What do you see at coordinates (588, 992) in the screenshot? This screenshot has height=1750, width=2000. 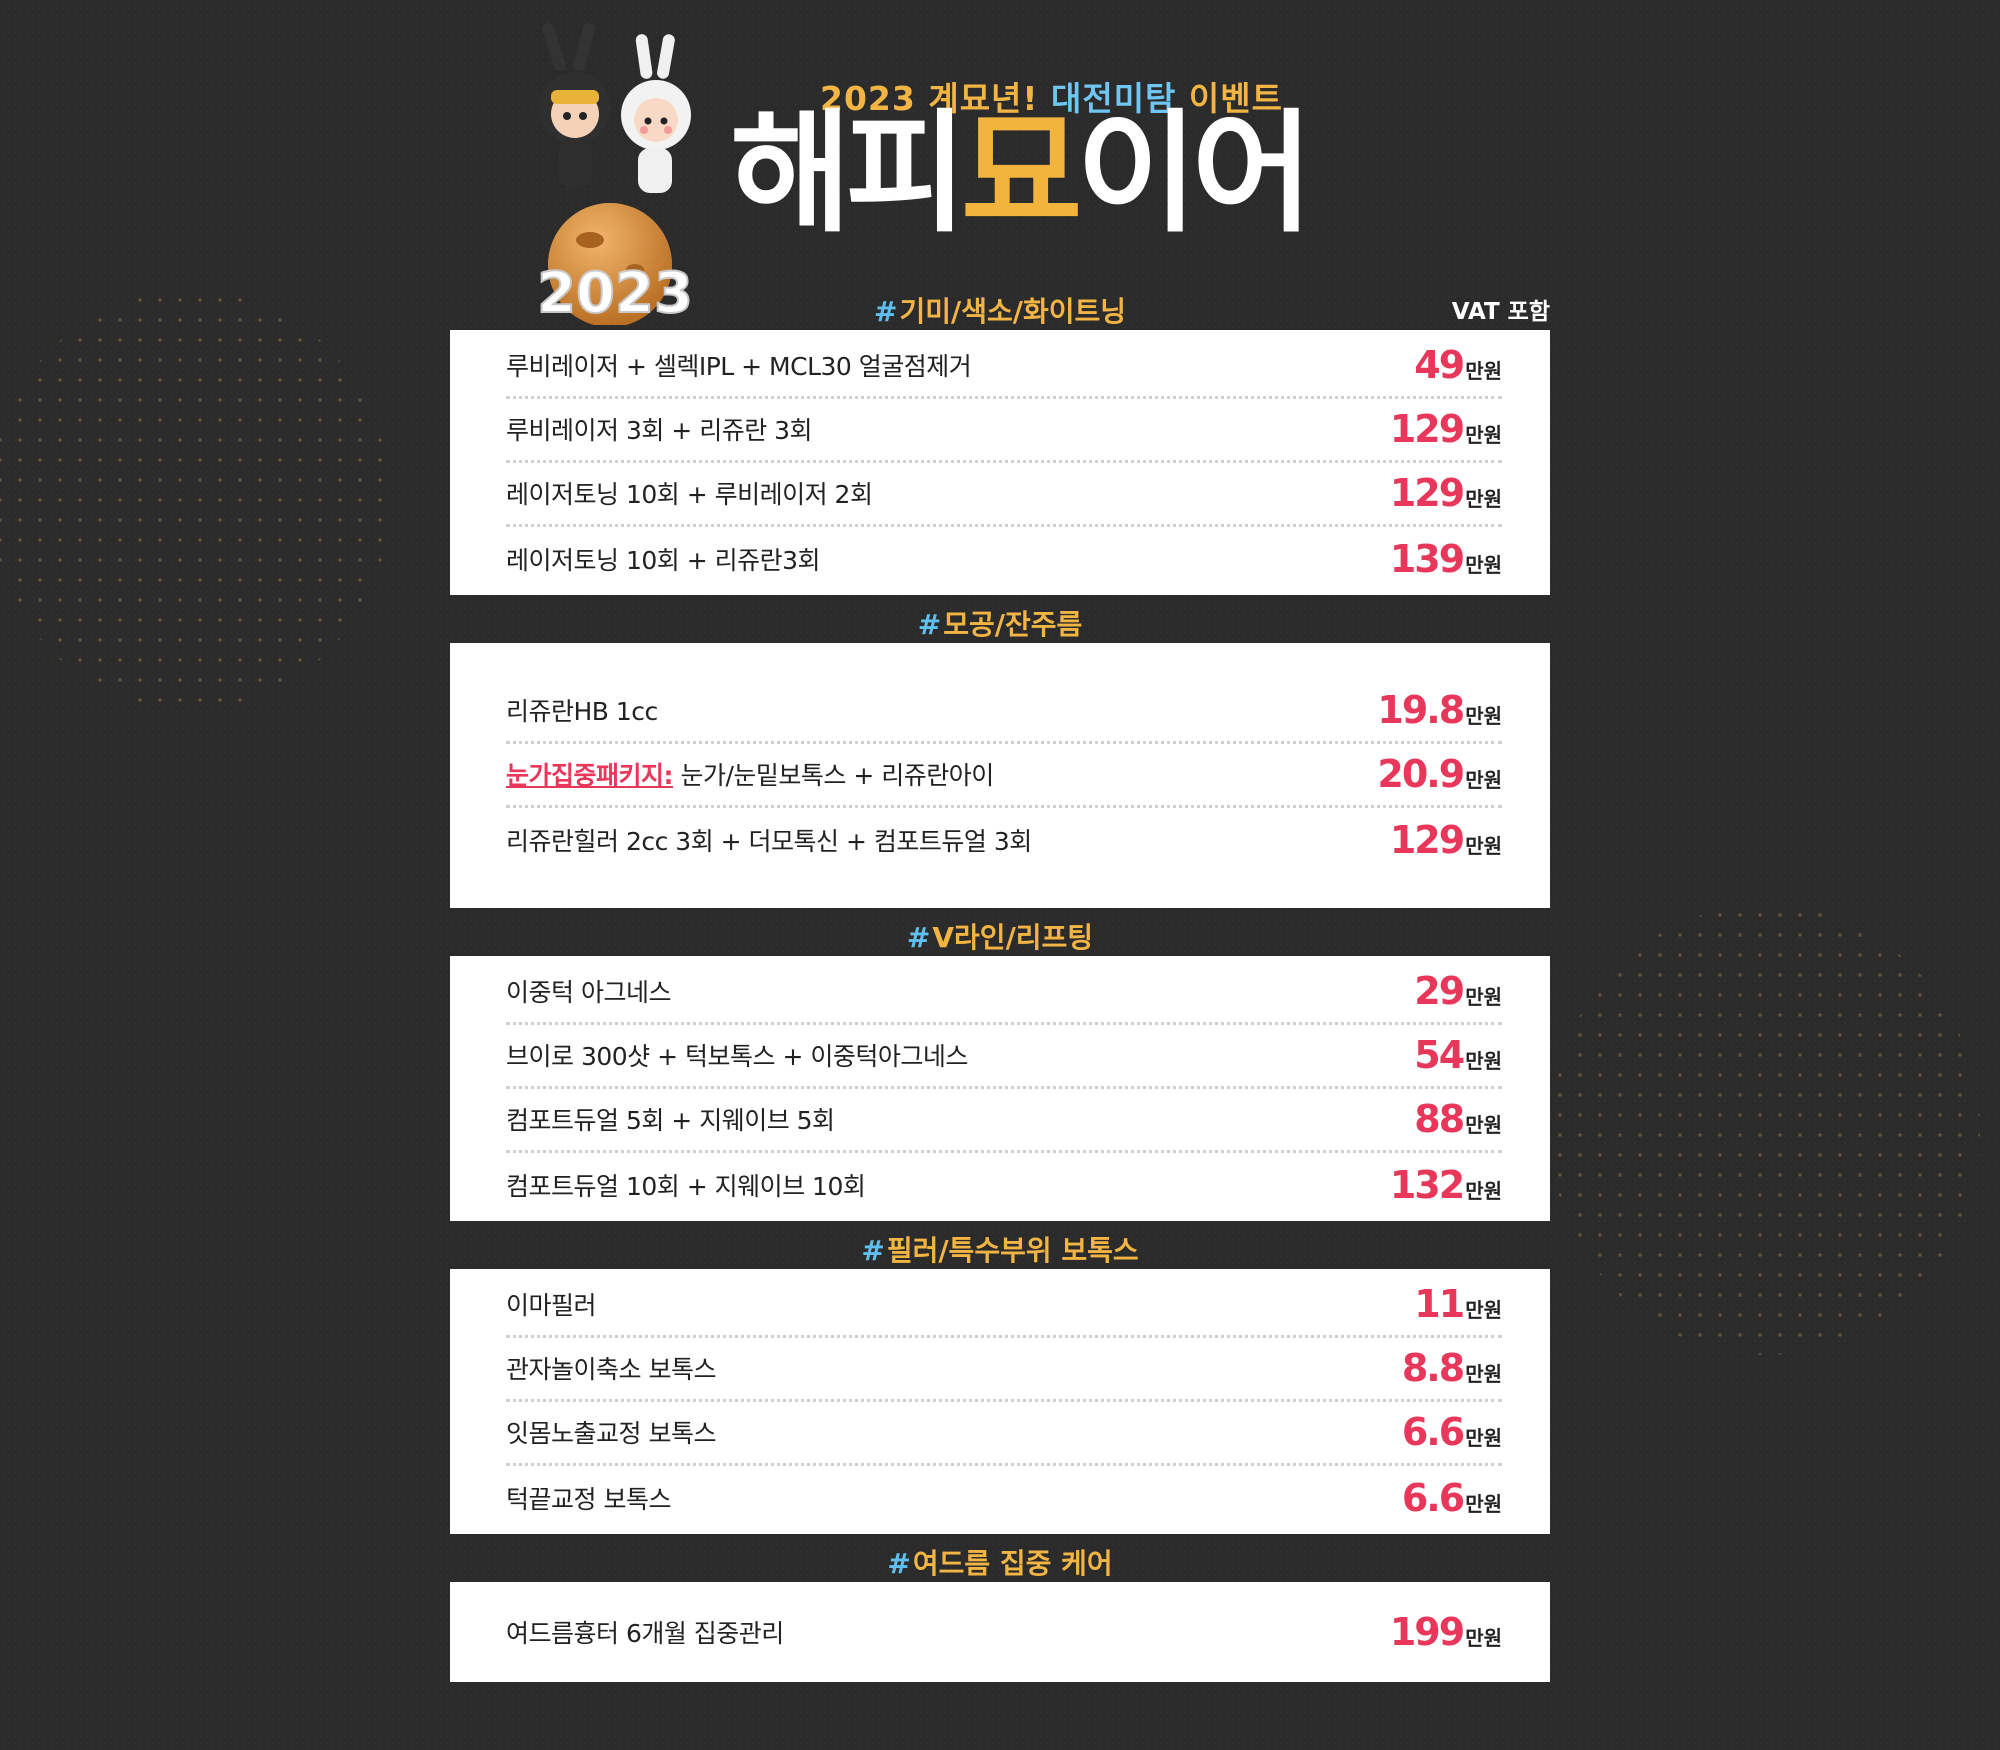 I see `item-name: 이중턱 아그네스` at bounding box center [588, 992].